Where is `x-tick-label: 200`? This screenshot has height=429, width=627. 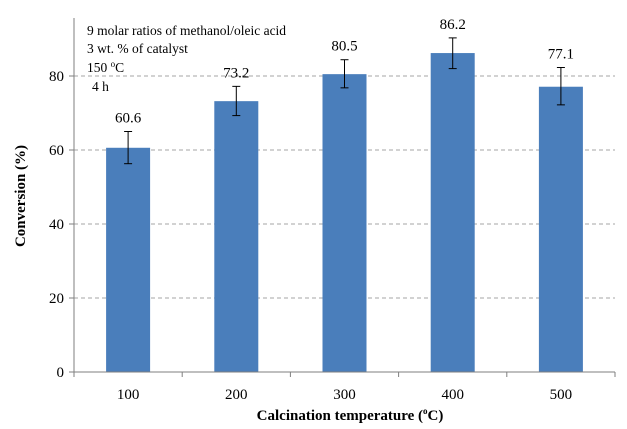
x-tick-label: 200 is located at coordinates (236, 395).